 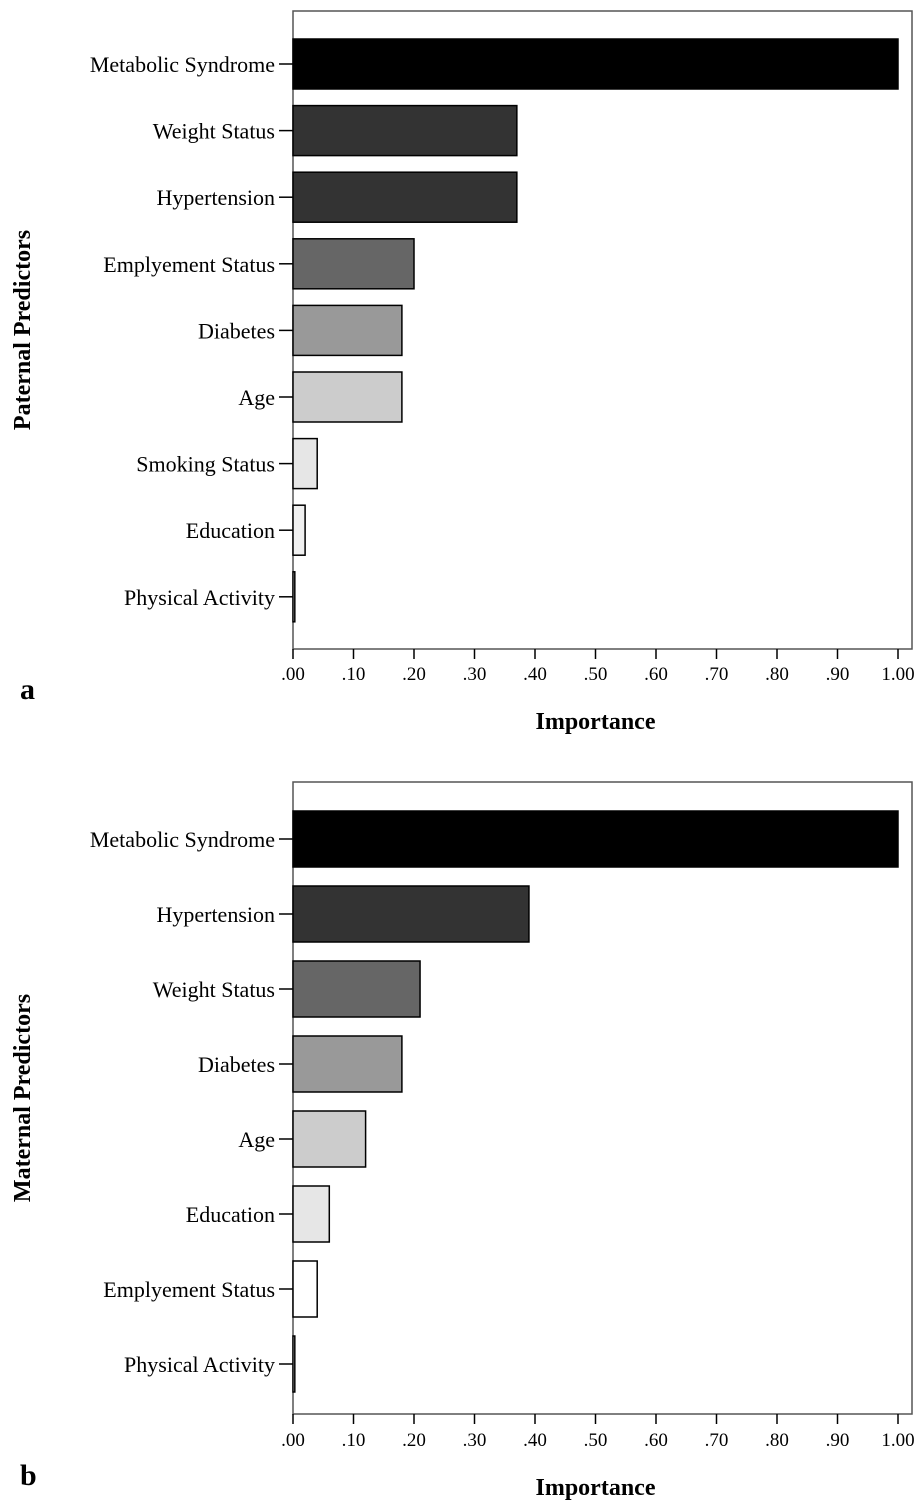 I want to click on panel-label: a, so click(x=27, y=689).